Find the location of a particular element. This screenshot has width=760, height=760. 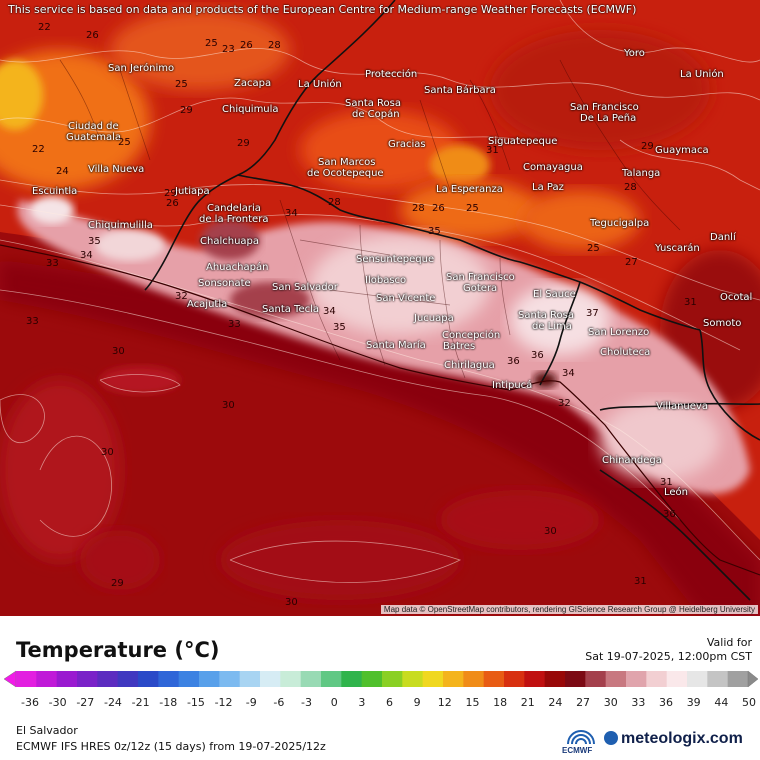

place-label: San Vicente is located at coordinates (405, 298).